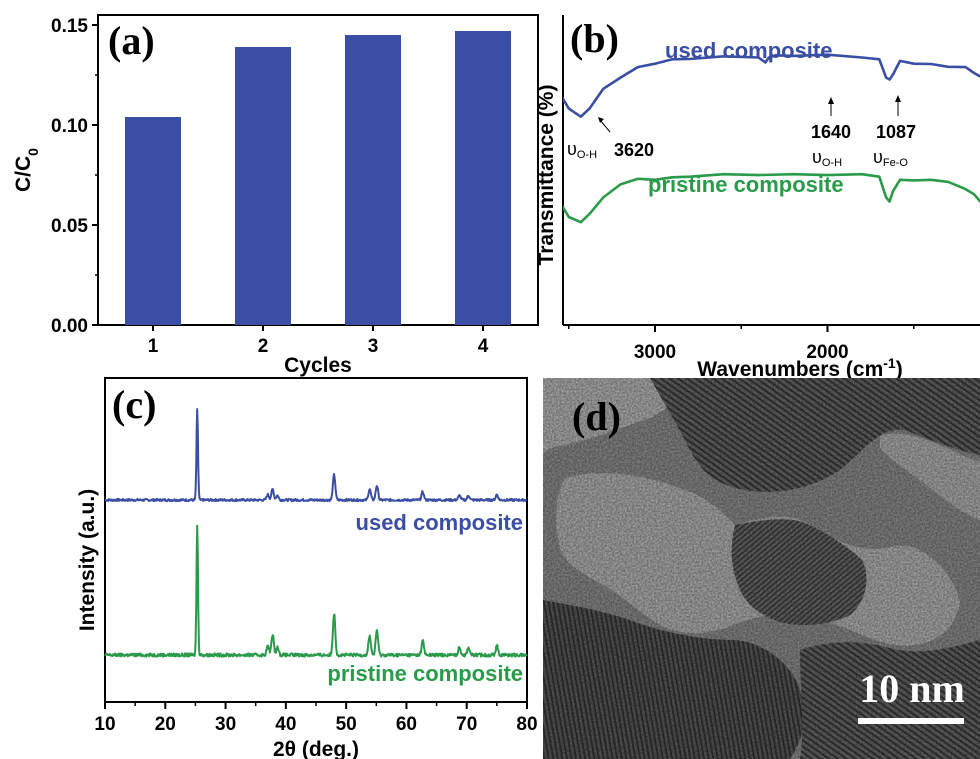  What do you see at coordinates (425, 673) in the screenshot?
I see `panel-c-pristine-label: pristine composite` at bounding box center [425, 673].